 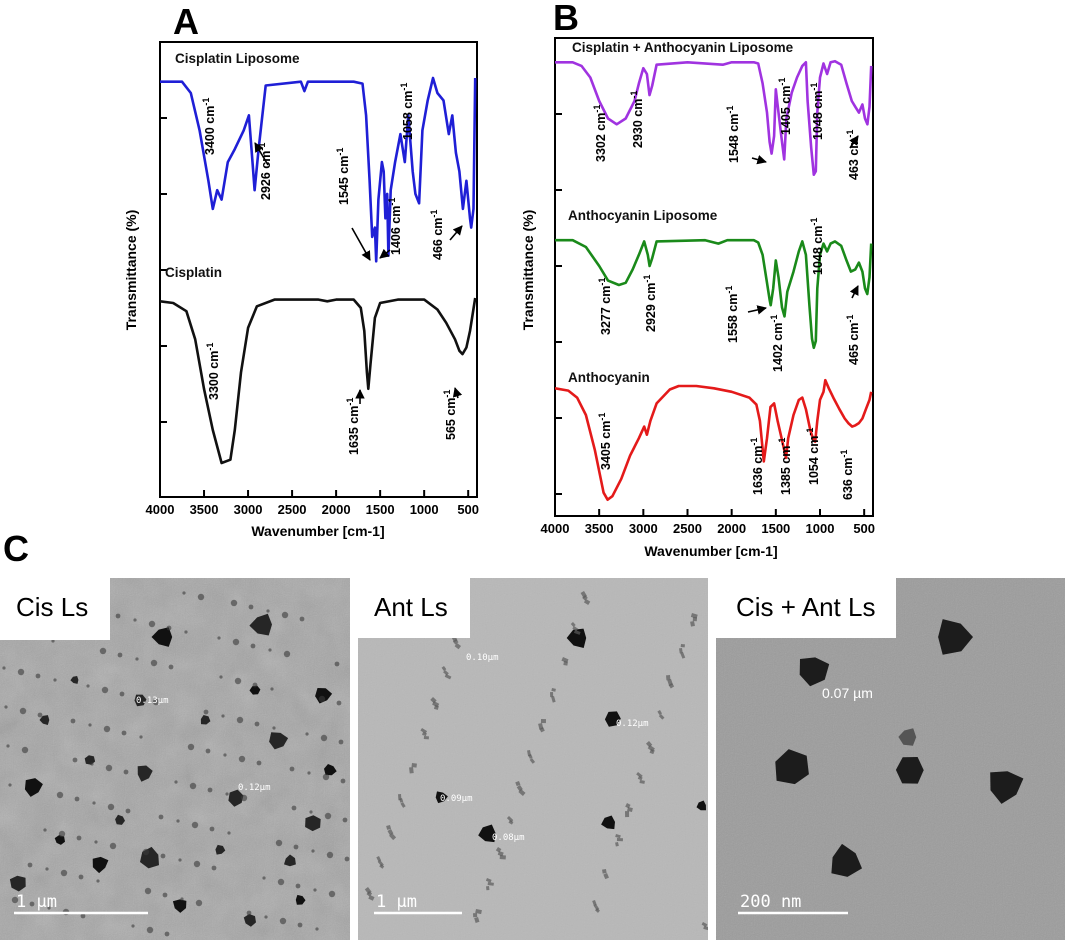 I want to click on x-tick-label: 1000, so click(x=820, y=528).